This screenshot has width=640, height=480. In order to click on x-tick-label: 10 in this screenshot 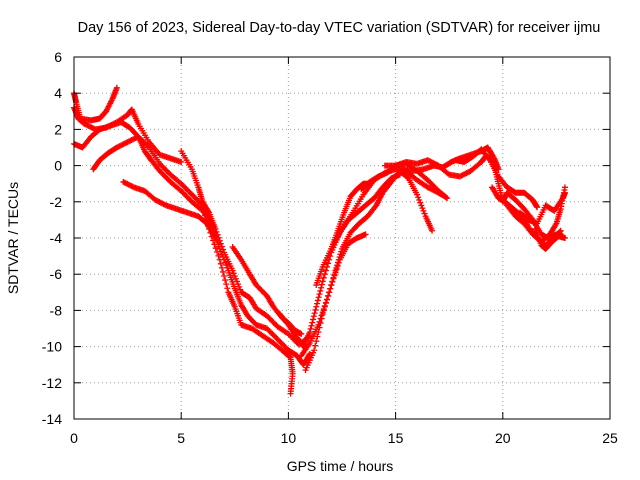, I will do `click(289, 438)`.